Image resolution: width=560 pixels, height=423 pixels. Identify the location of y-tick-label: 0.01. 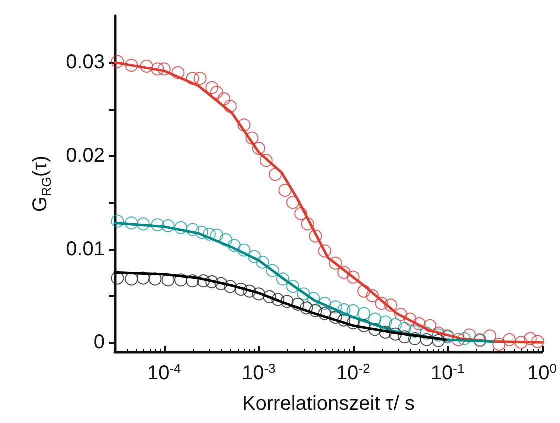
(85, 249).